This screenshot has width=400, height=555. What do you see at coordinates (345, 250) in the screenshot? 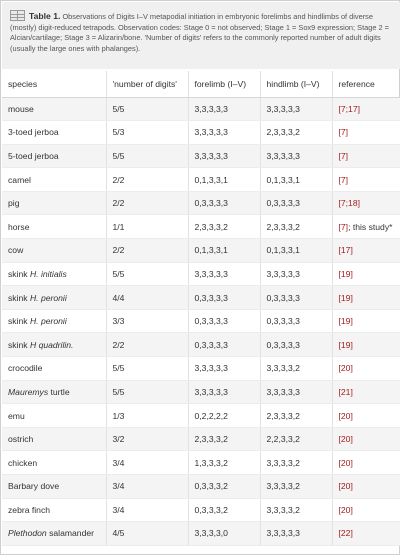
I see `reference-link: [17]` at bounding box center [345, 250].